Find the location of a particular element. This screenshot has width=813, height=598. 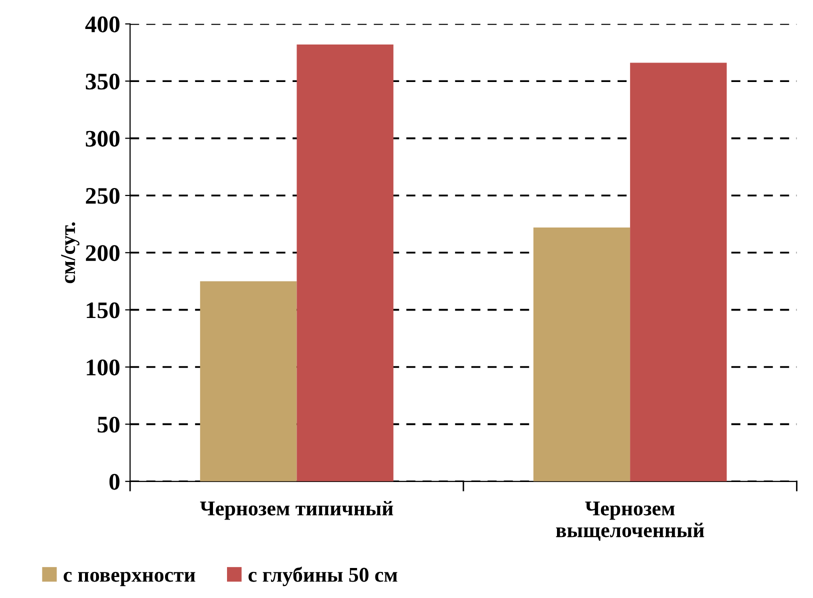

y-tick-label: 250 is located at coordinates (103, 196).